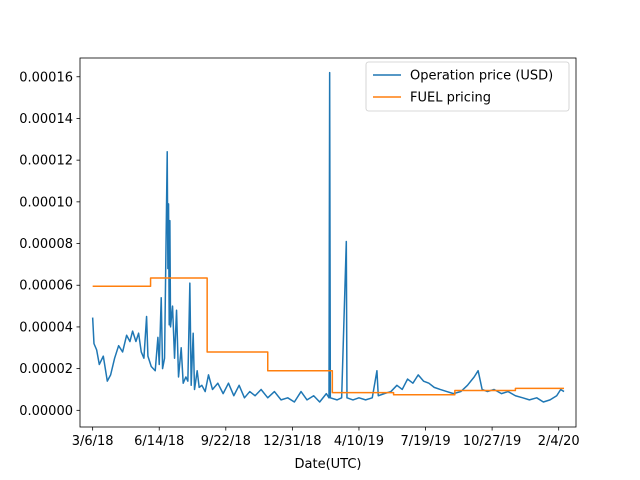 The width and height of the screenshot is (640, 480). I want to click on x-tick-label: 12/31/18, so click(292, 441).